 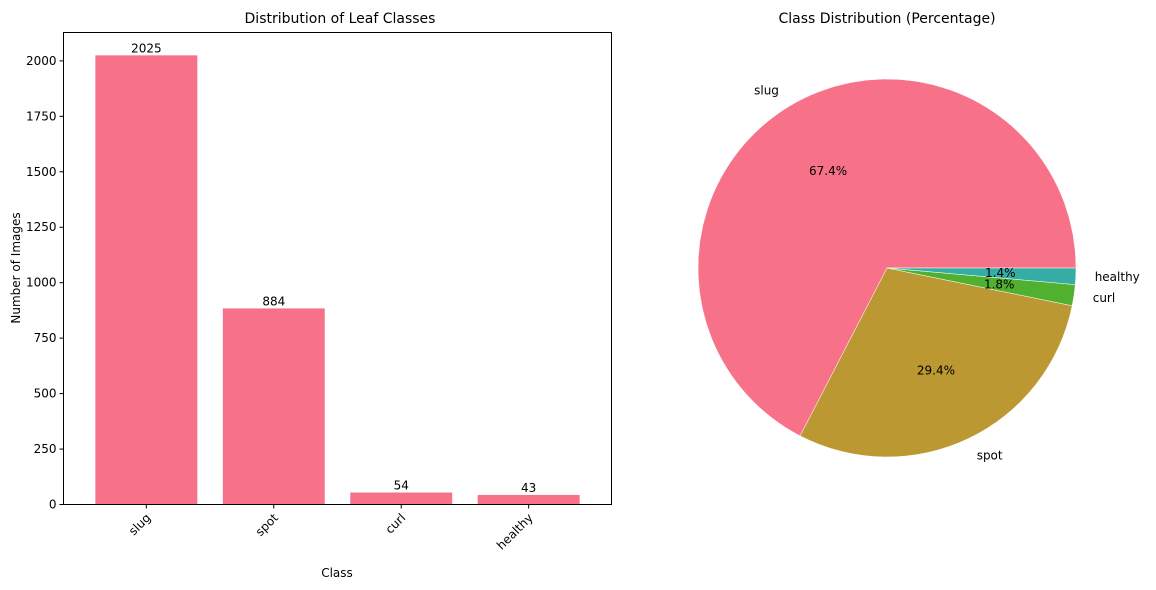 I want to click on y-tick-label: 1250, so click(x=41, y=227).